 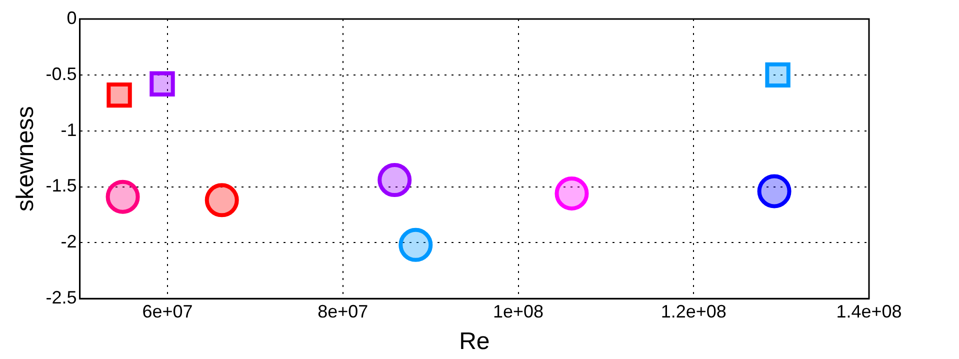 I want to click on y-tick-label: 0, so click(x=71, y=18).